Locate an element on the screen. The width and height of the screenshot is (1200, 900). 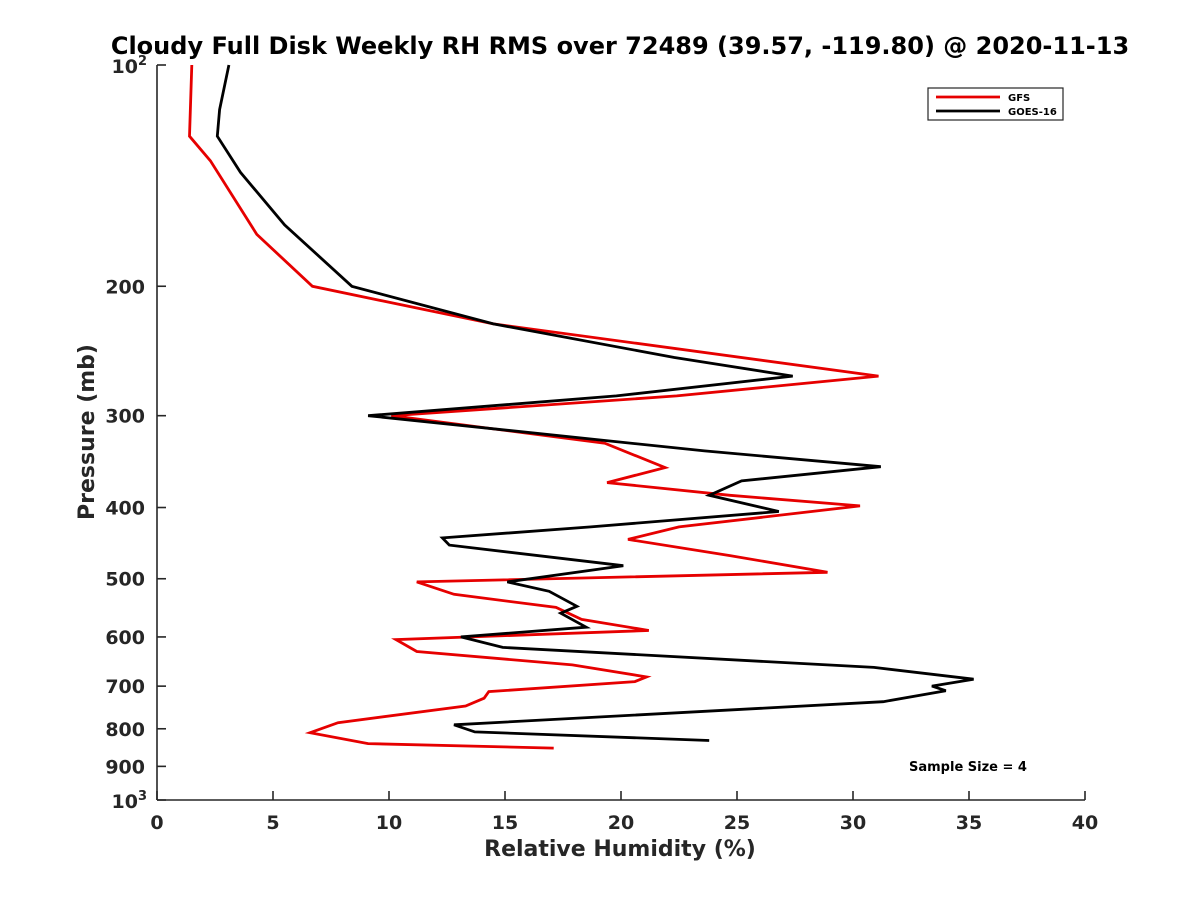
x-tick-label: 0 is located at coordinates (156, 823).